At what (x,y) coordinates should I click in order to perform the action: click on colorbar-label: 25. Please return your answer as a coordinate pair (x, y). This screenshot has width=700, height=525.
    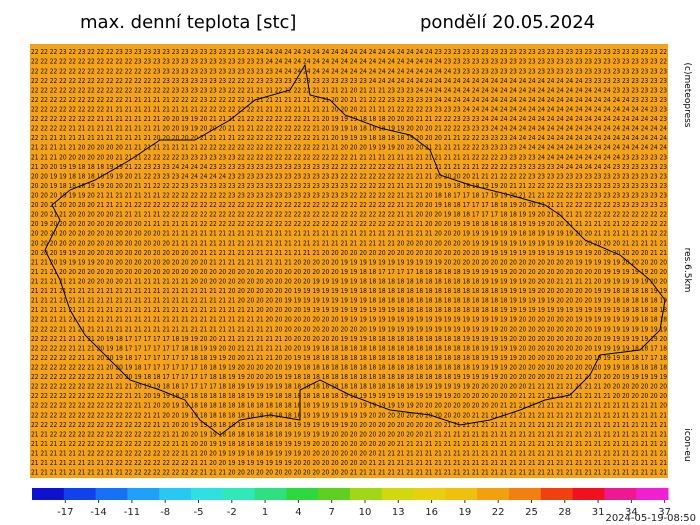
    Looking at the image, I should click on (531, 512).